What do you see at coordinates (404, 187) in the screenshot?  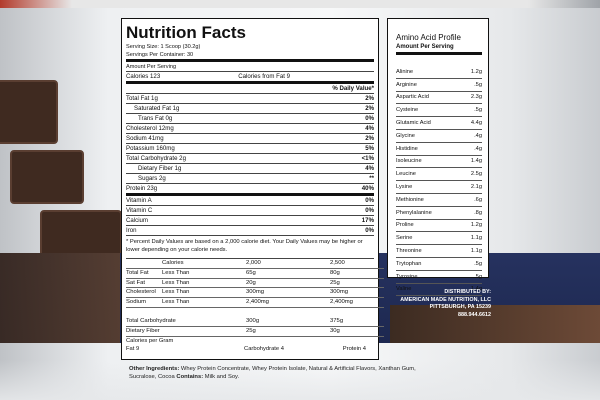 I see `amino-name: Lysine` at bounding box center [404, 187].